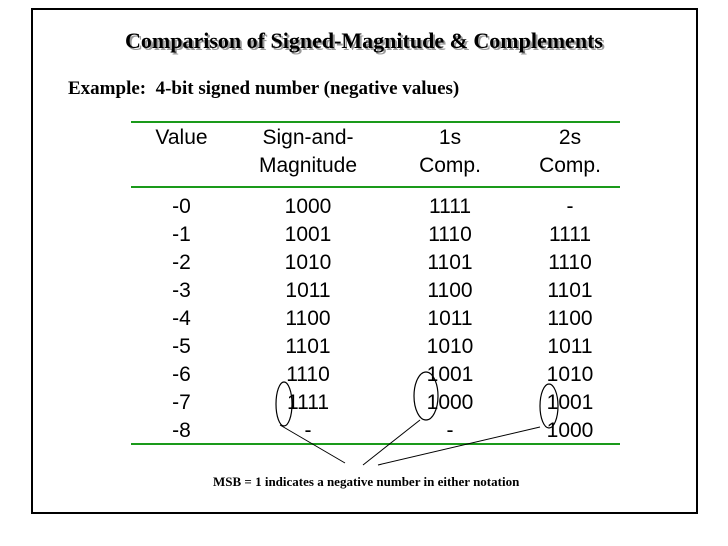  I want to click on cell-twos-complement: -, so click(570, 206).